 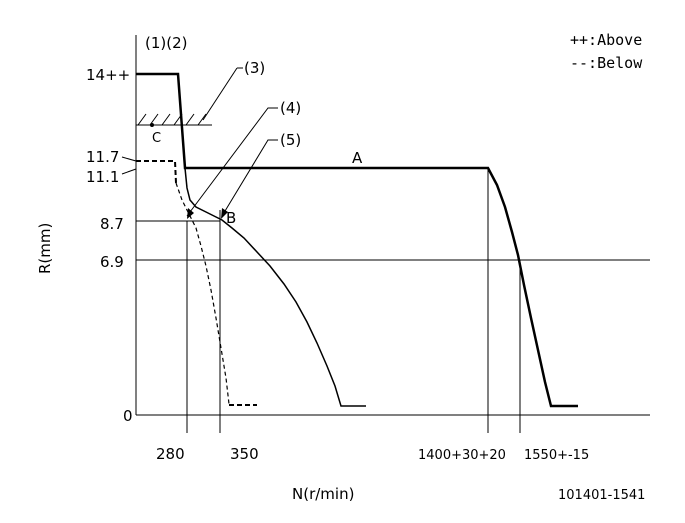 What do you see at coordinates (112, 224) in the screenshot?
I see `y-tick-8.7: 8.7` at bounding box center [112, 224].